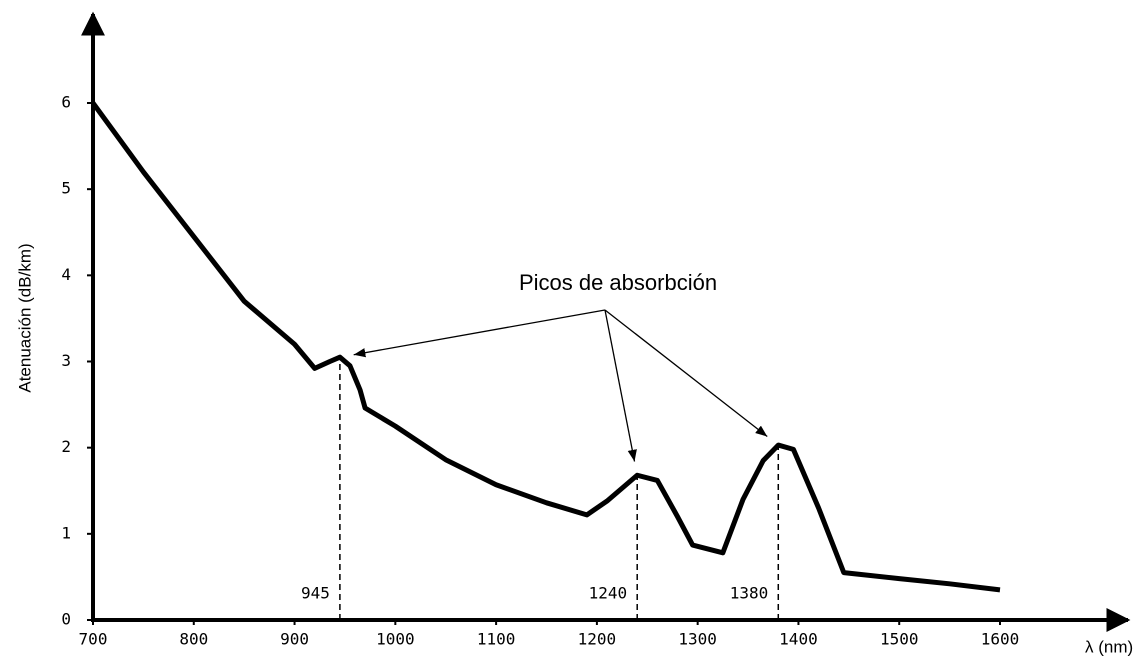 This screenshot has width=1138, height=661. Describe the element at coordinates (395, 639) in the screenshot. I see `x-tick-label: 1000` at that location.